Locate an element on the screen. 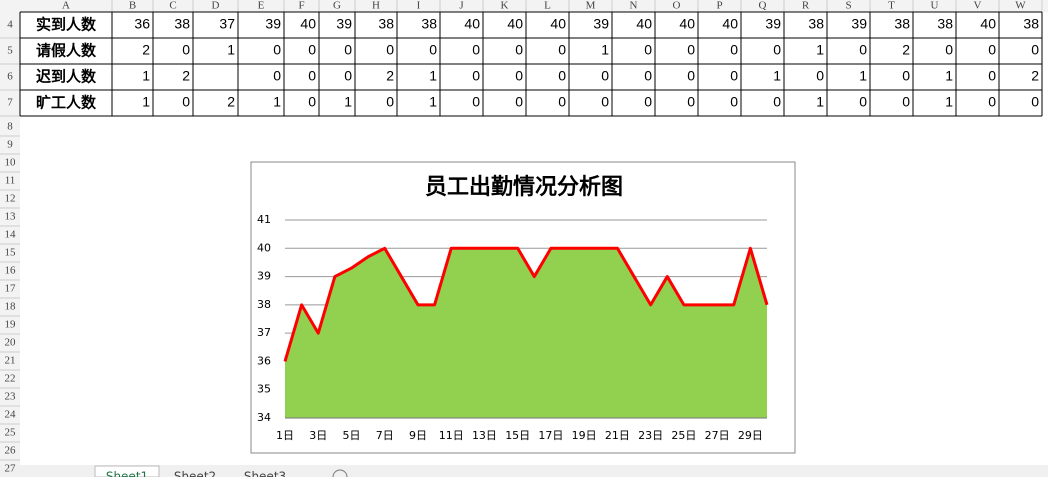 This screenshot has width=1048, height=477. column-header: L is located at coordinates (547, 6).